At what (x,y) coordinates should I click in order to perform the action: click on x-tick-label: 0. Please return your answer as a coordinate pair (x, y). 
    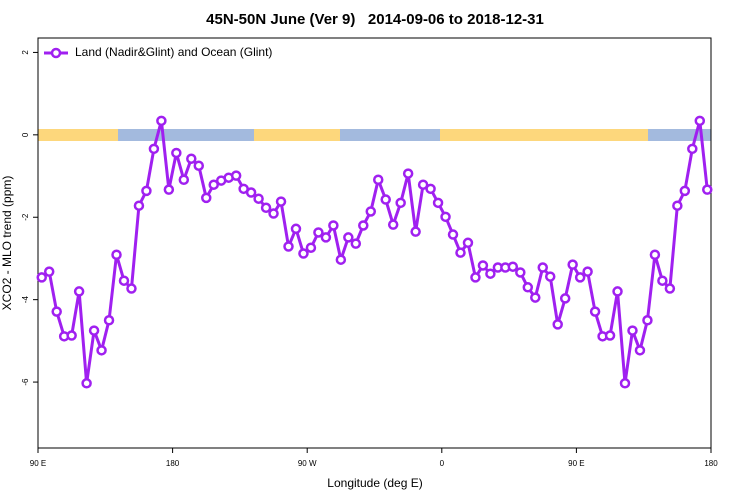
    Looking at the image, I should click on (442, 463).